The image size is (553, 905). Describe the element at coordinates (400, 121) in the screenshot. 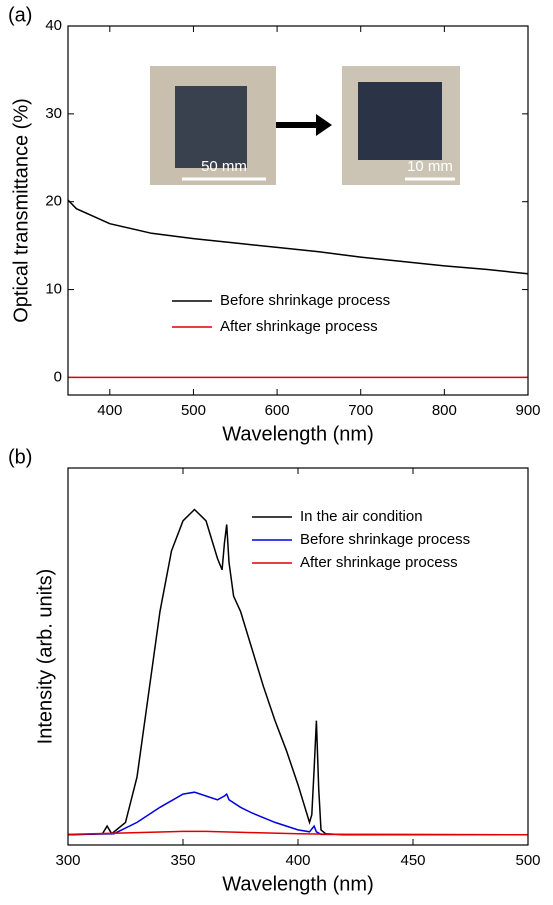

I see `film-after` at that location.